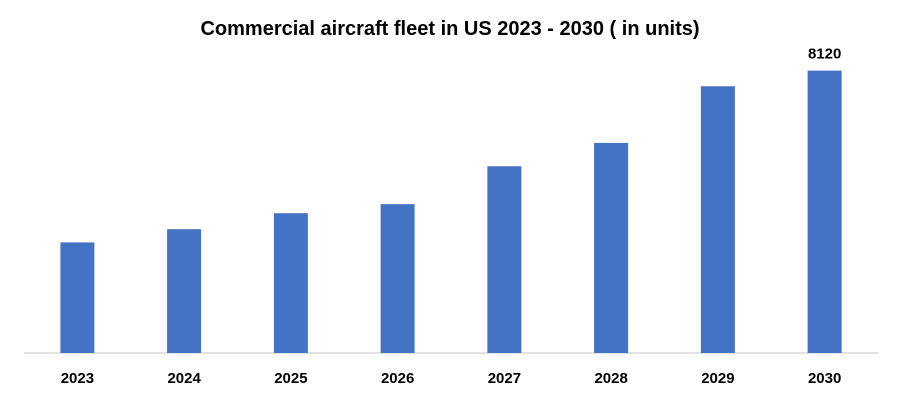 This screenshot has height=402, width=900. I want to click on x-tick-label-2026: 2026, so click(397, 378).